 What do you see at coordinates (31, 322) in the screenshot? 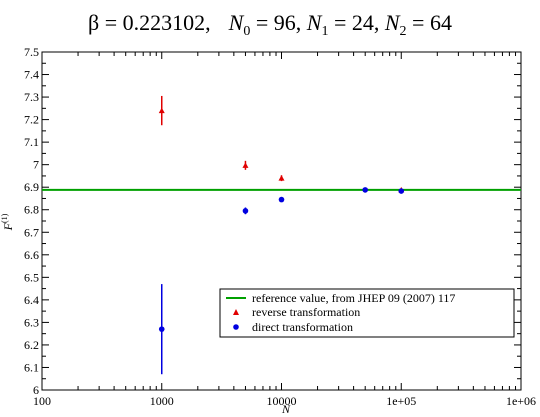
I see `y-tick-label: 6.3` at bounding box center [31, 322].